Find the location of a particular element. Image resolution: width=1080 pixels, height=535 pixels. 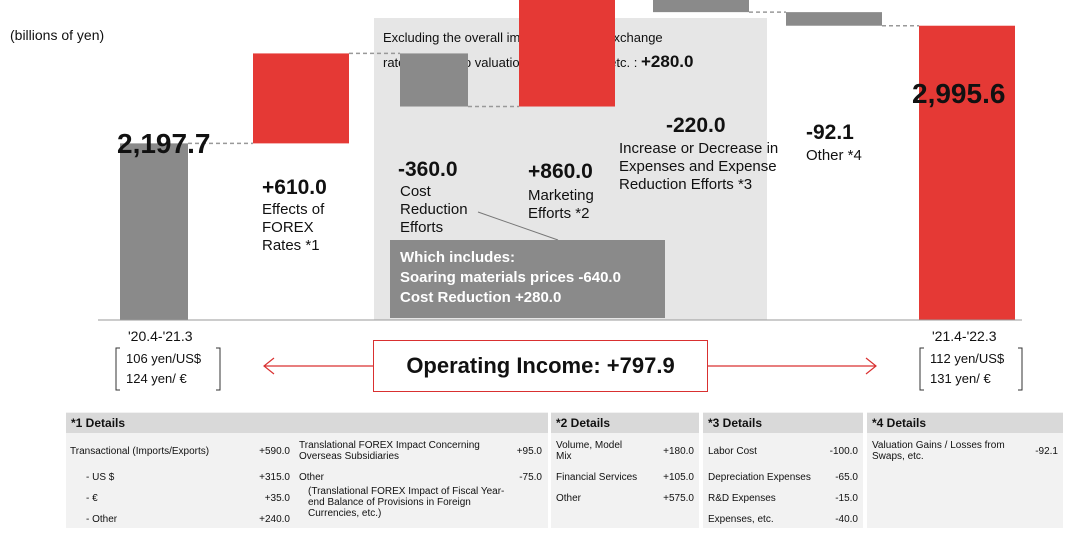

d1-right-label: Other is located at coordinates (312, 477).